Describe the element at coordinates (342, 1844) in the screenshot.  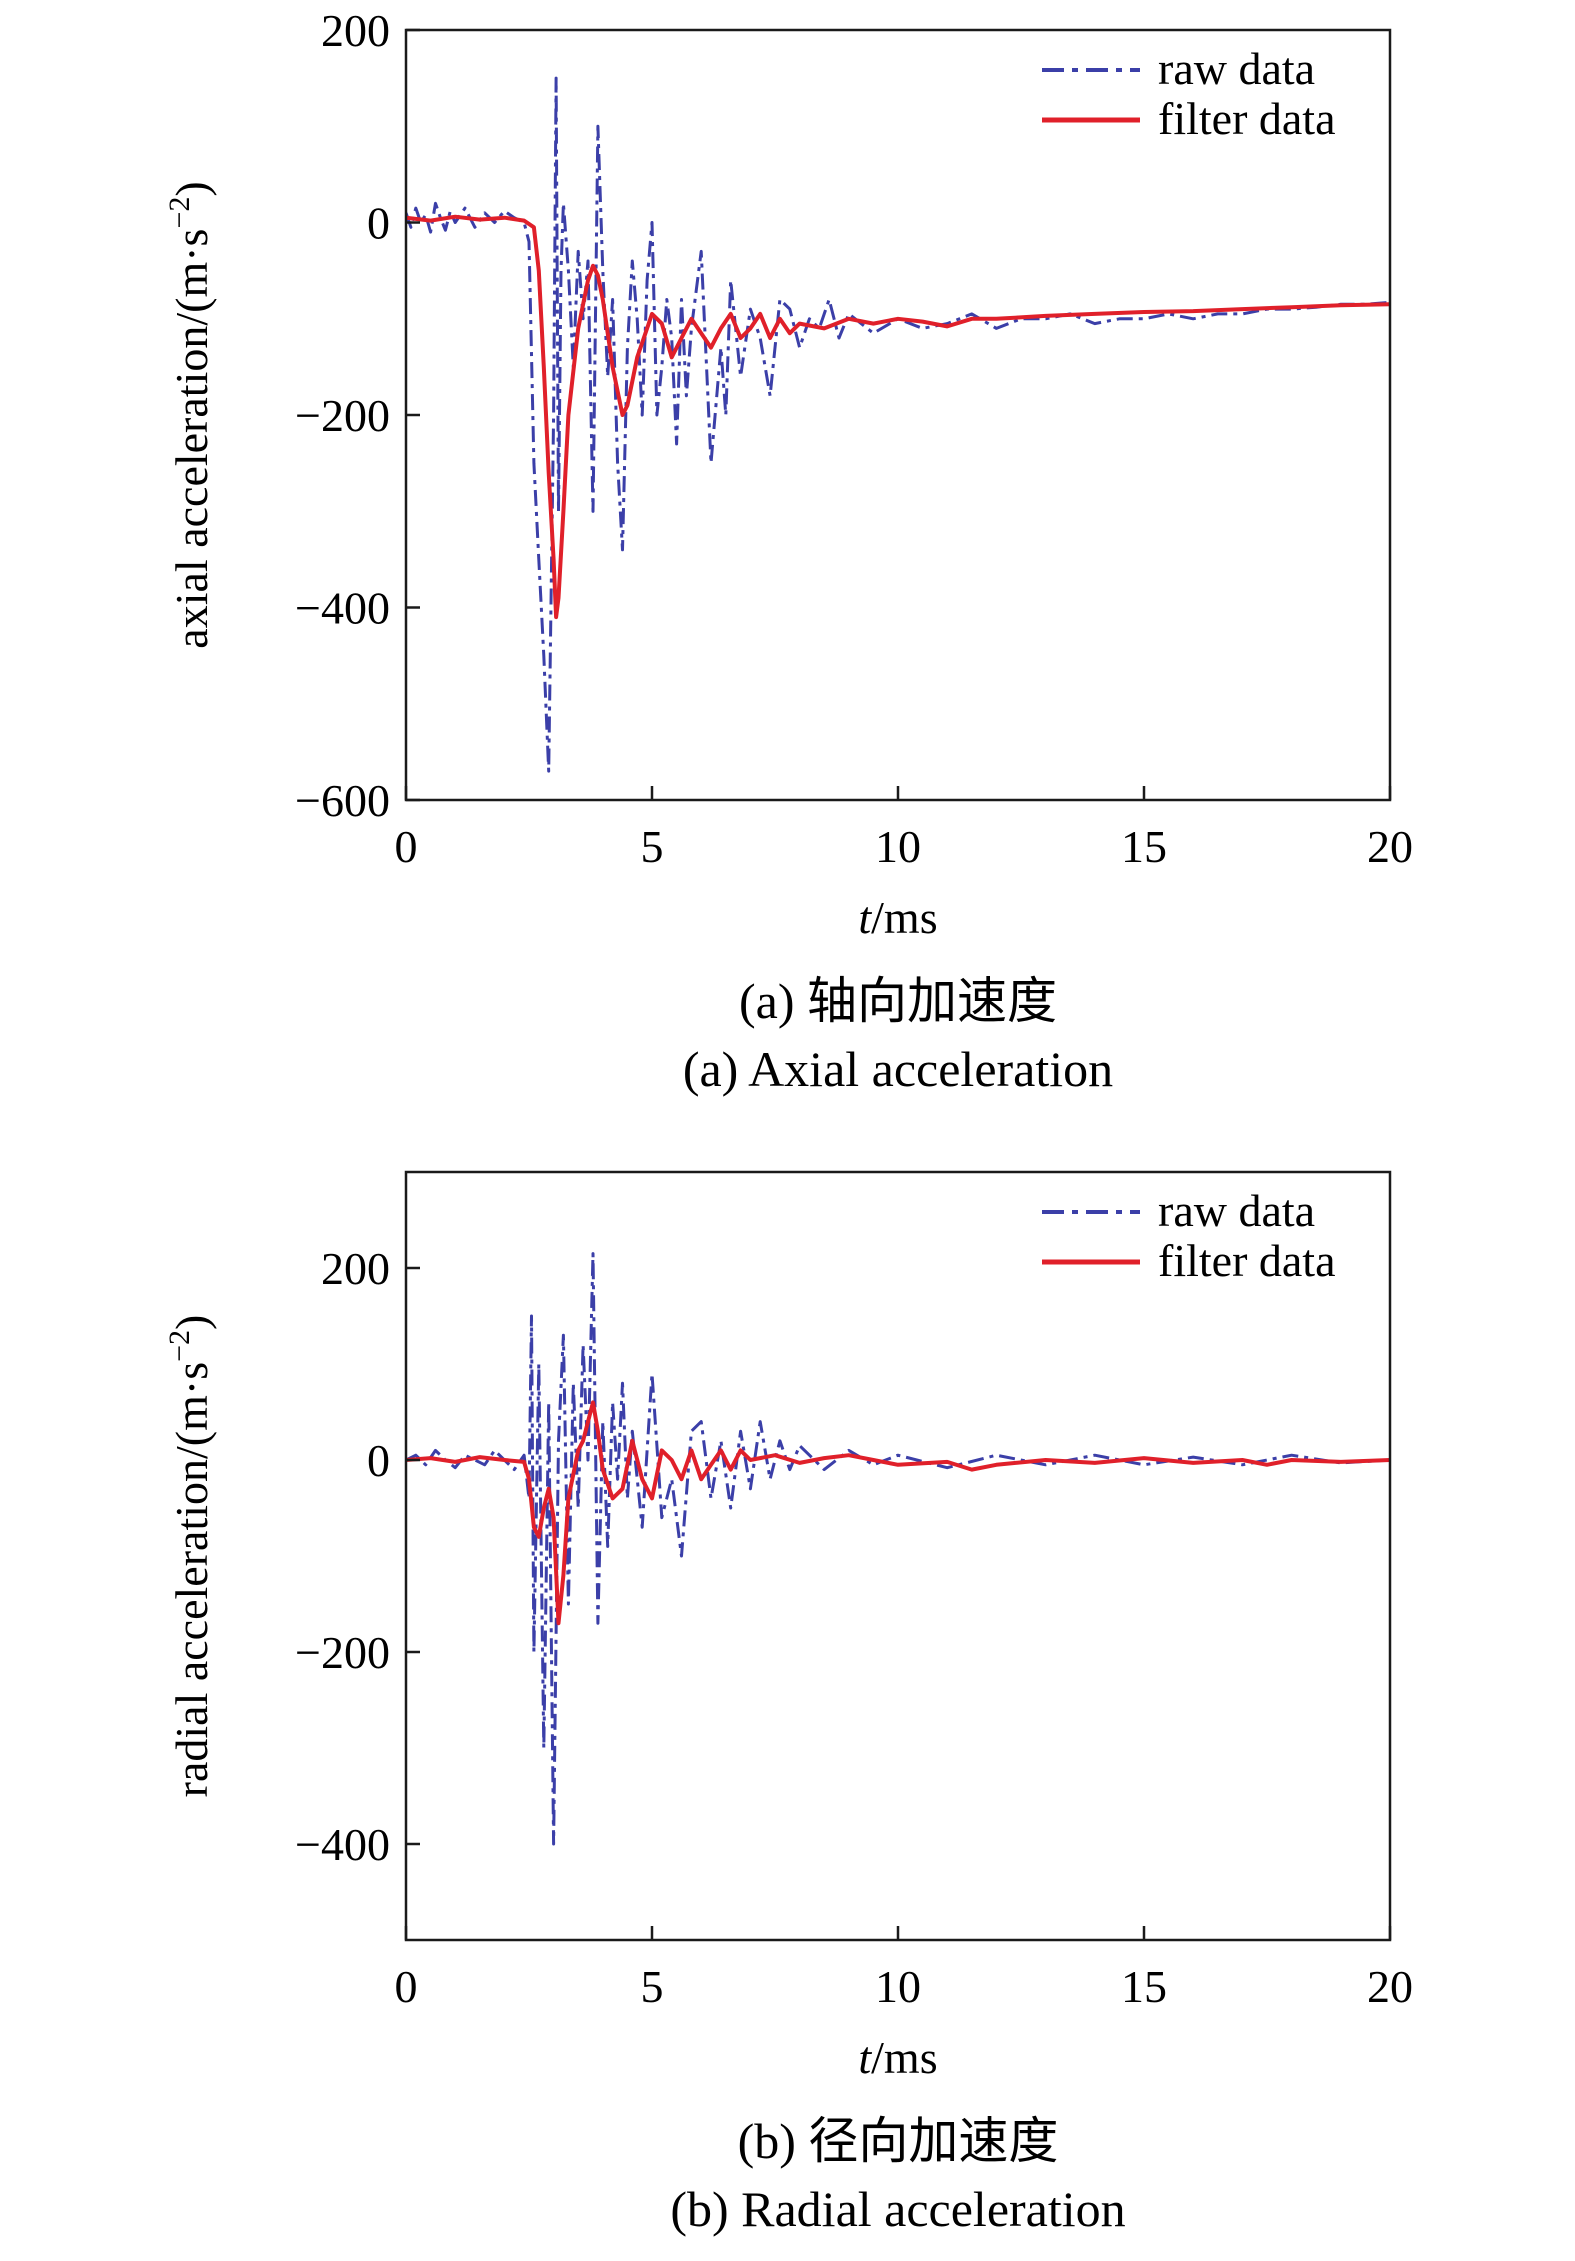
I see `chart-b-y-tick-label: −400` at that location.